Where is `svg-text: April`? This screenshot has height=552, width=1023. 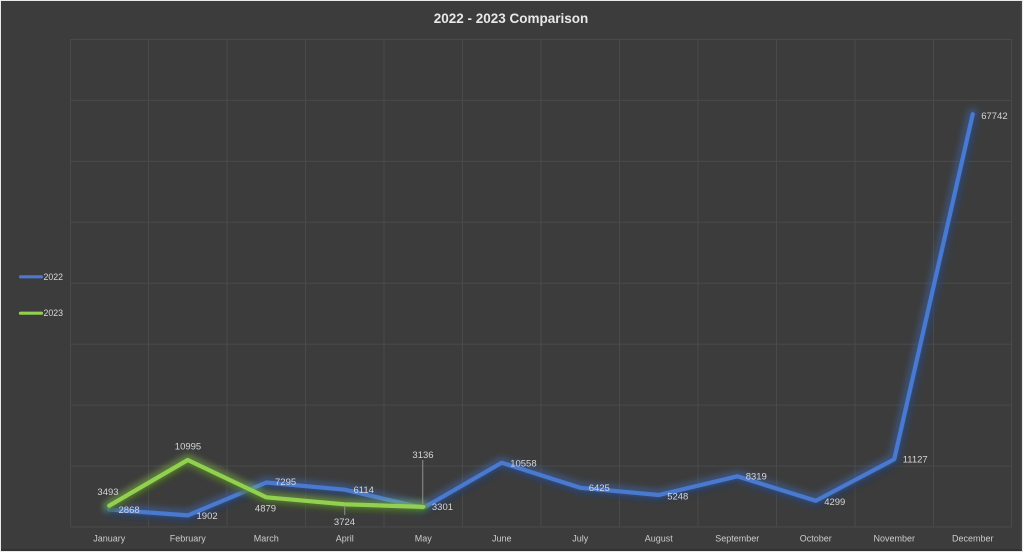
svg-text: April is located at coordinates (345, 539).